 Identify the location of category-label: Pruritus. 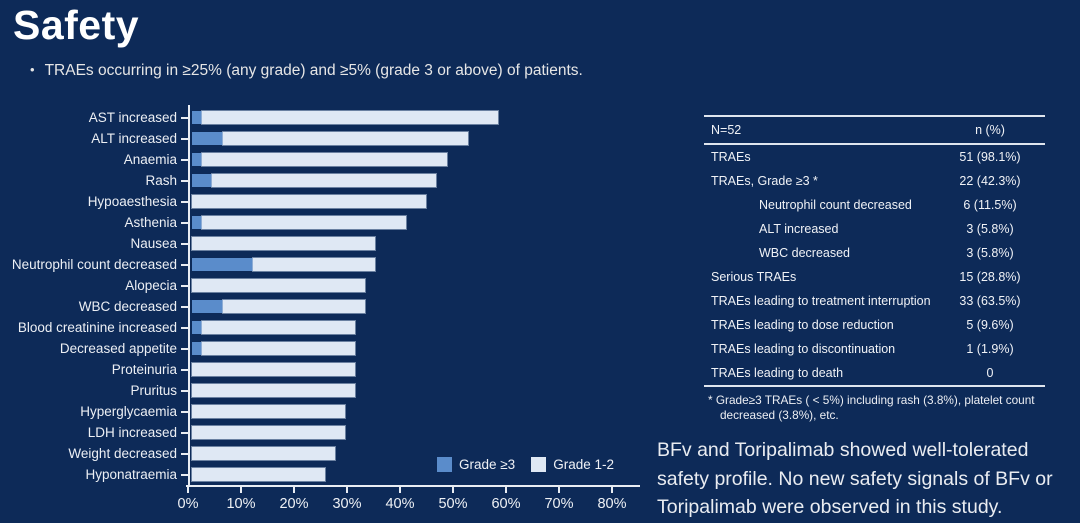
(153, 390).